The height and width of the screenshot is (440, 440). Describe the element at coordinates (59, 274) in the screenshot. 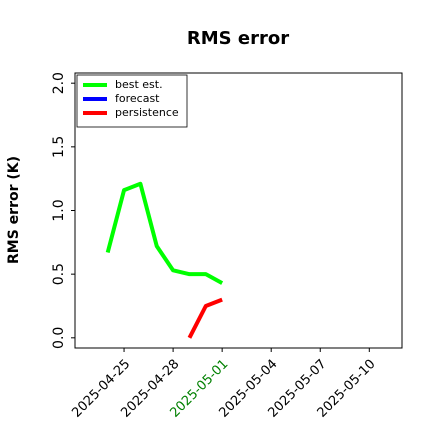

I see `y-tick-label: 0.5` at that location.